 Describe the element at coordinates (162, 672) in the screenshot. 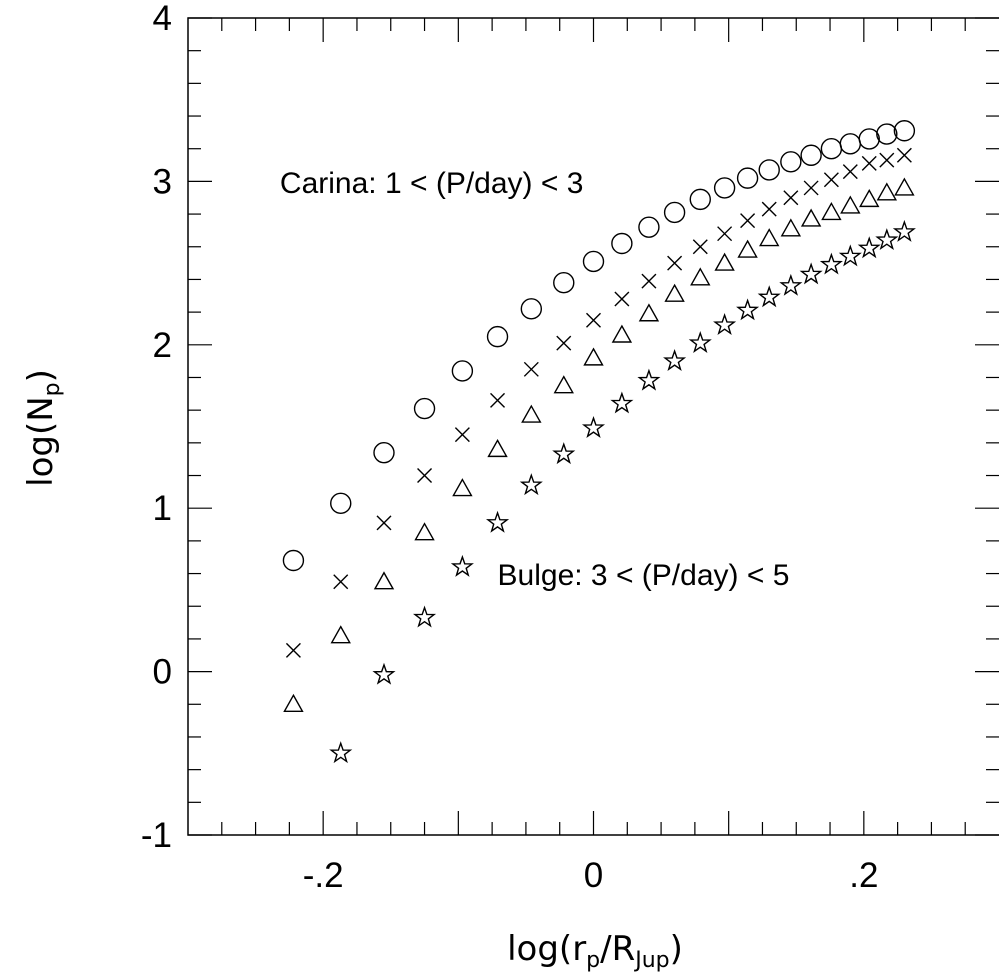

I see `y-tick-label: 0` at that location.